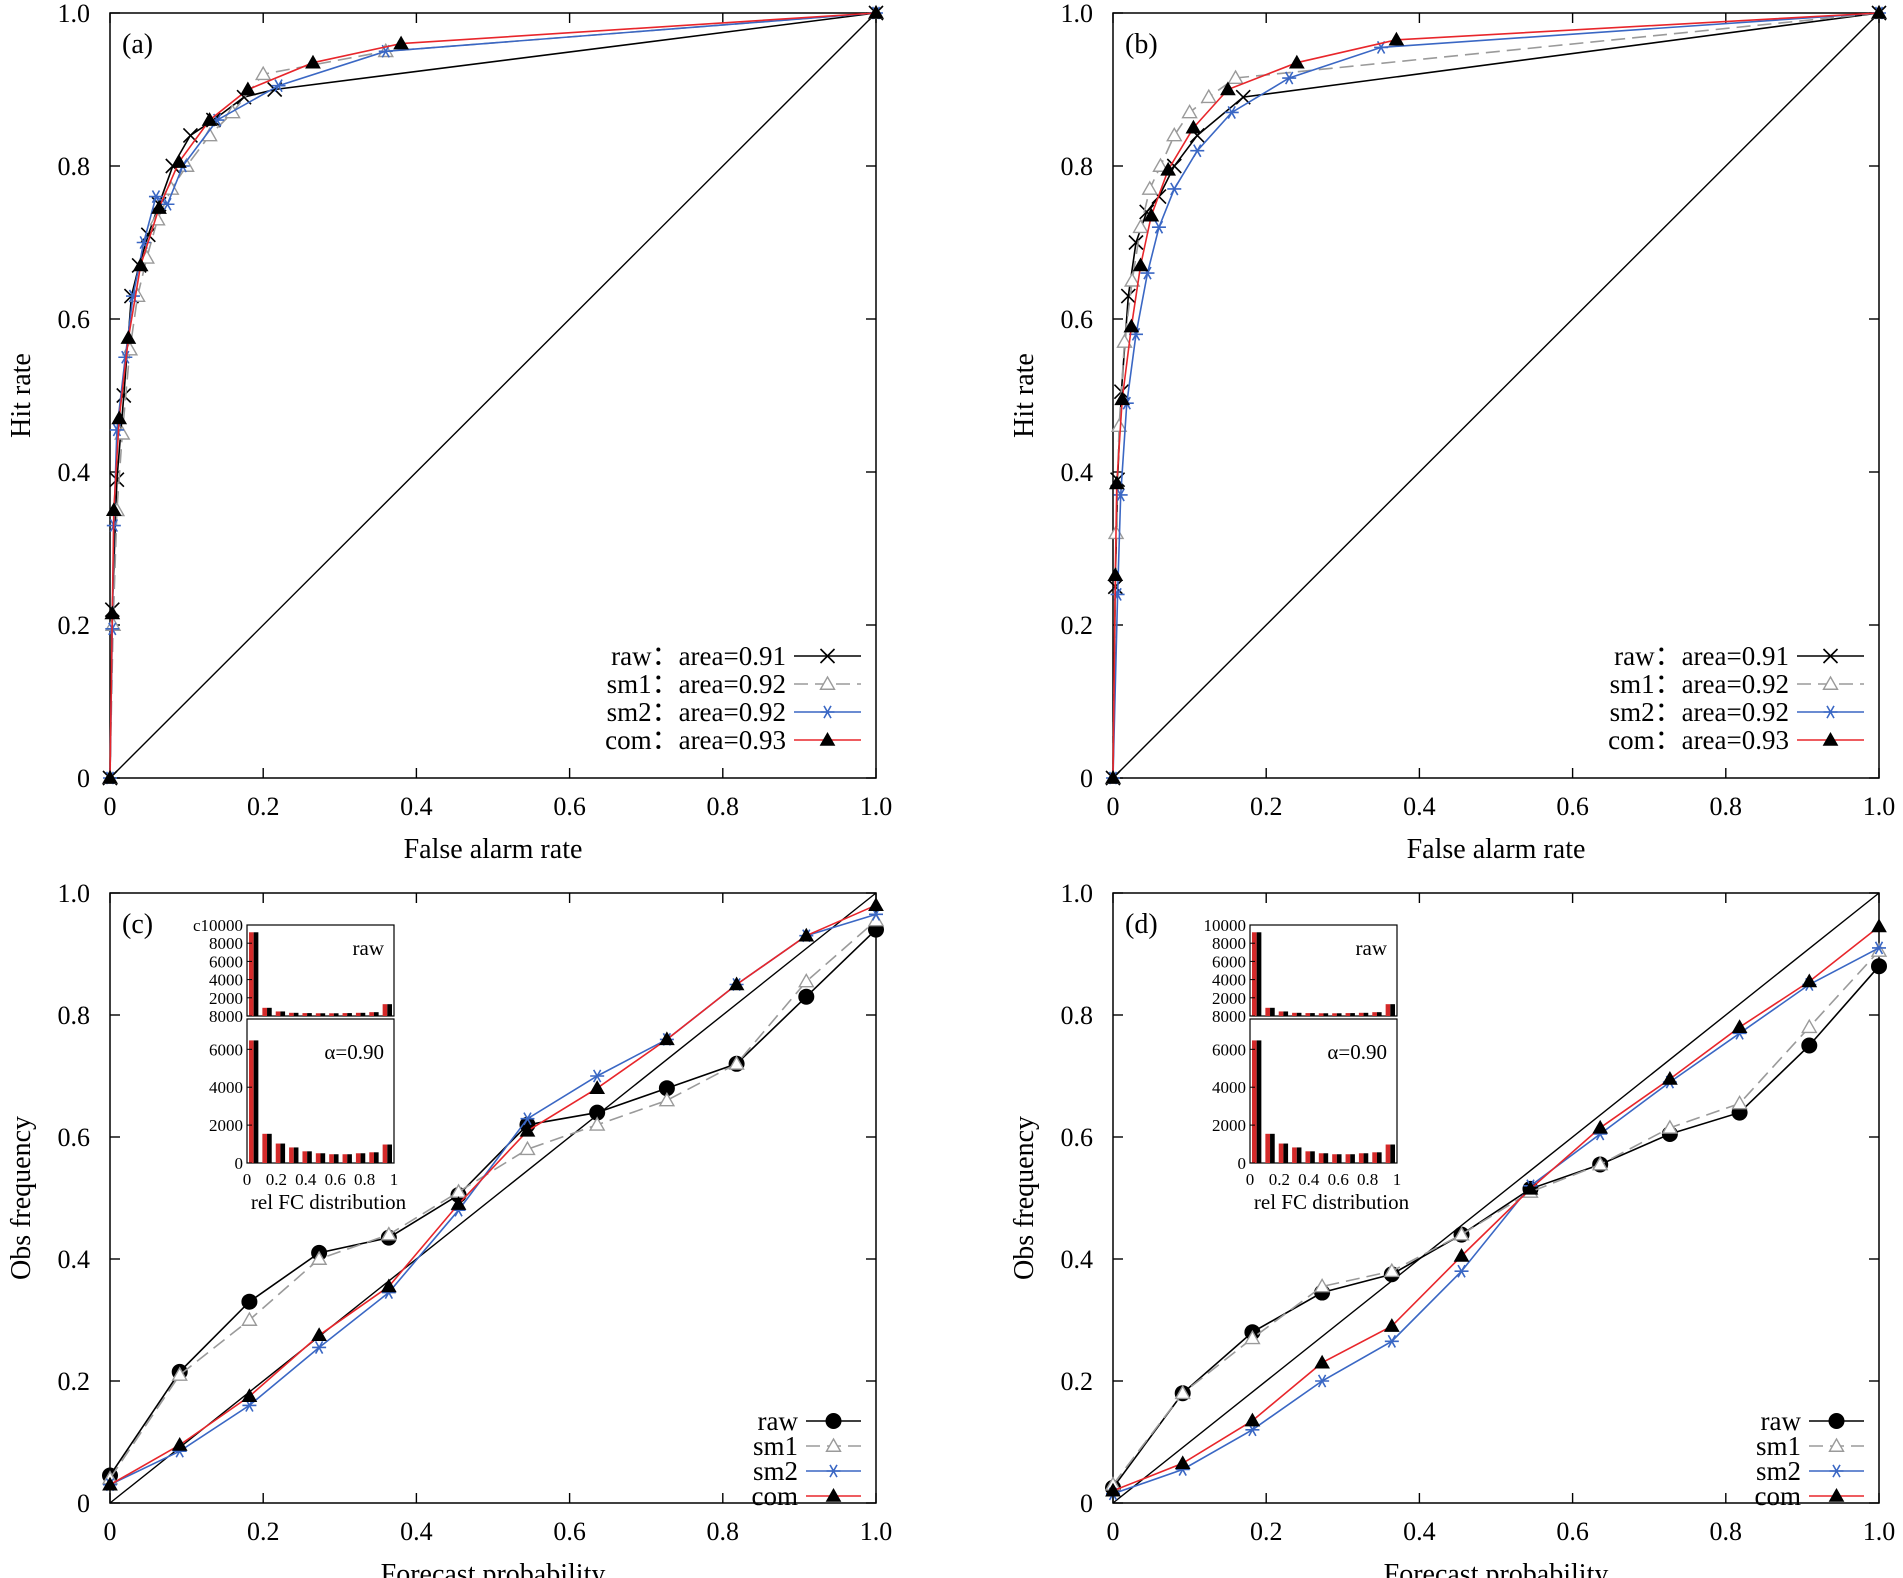 Image resolution: width=1903 pixels, height=1578 pixels. Describe the element at coordinates (354, 1052) in the screenshot. I see `histogram-label: α=0.90` at that location.